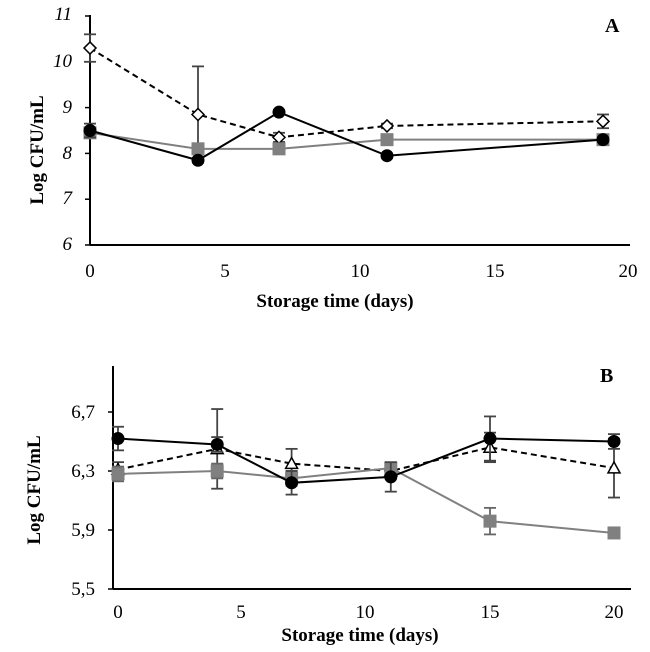  I want to click on y-tick-label: 10, so click(63, 61).